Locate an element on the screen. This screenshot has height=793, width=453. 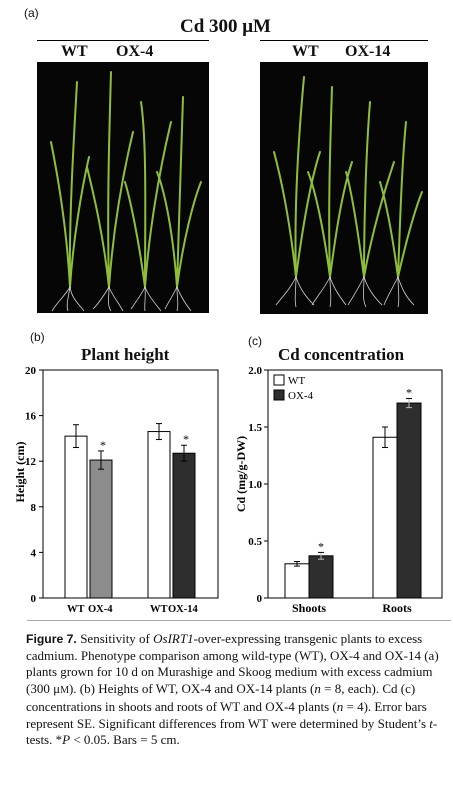
panel-c-label: (c) is located at coordinates (255, 341).